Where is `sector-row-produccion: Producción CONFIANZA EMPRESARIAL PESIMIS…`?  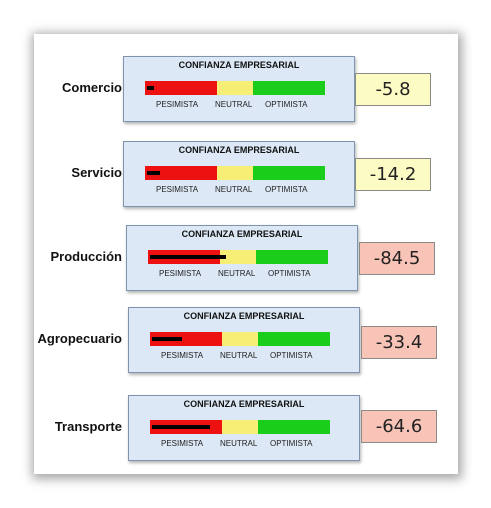
sector-row-produccion: Producción CONFIANZA EMPRESARIAL PESIMIS… is located at coordinates (246, 260).